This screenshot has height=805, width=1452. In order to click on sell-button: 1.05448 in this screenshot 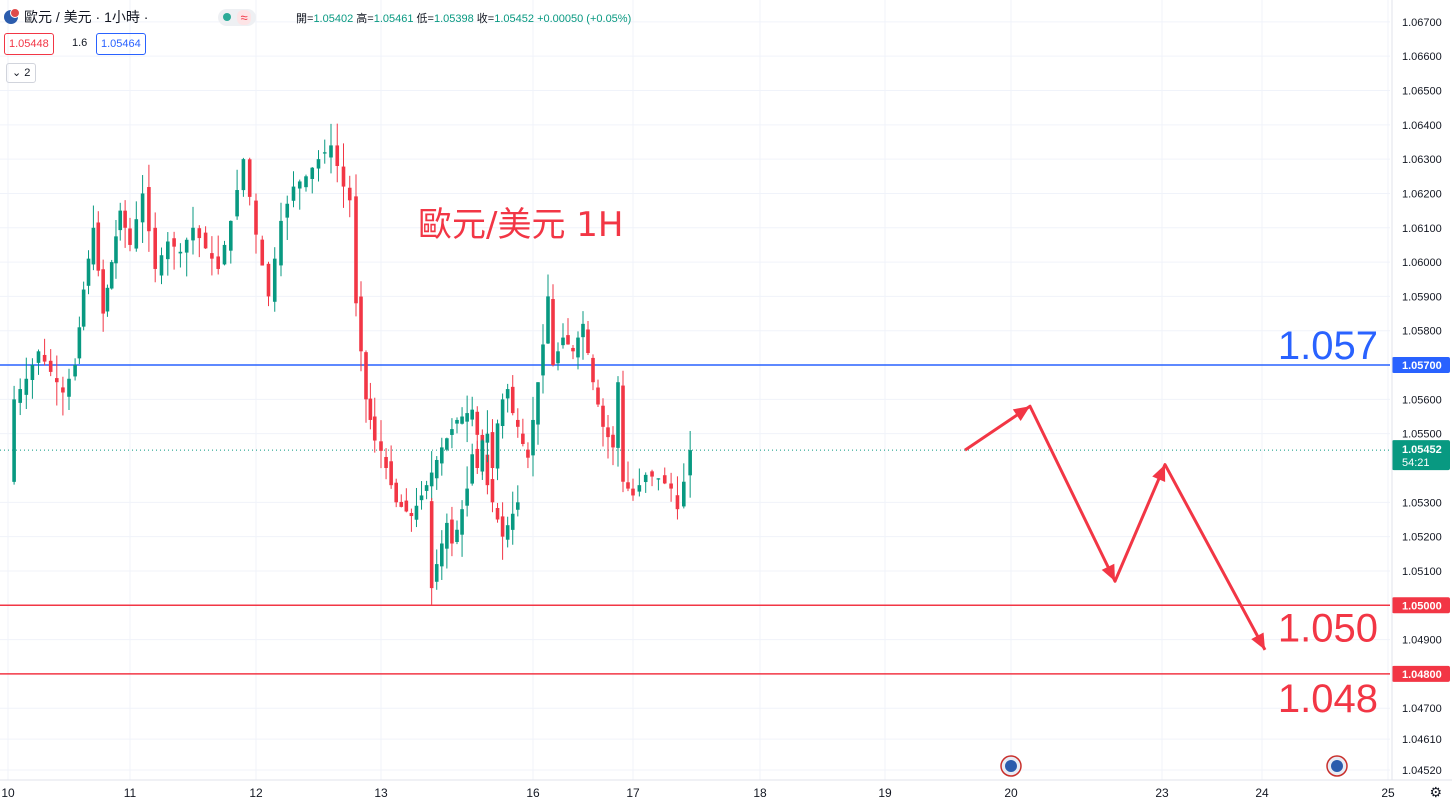, I will do `click(29, 44)`.